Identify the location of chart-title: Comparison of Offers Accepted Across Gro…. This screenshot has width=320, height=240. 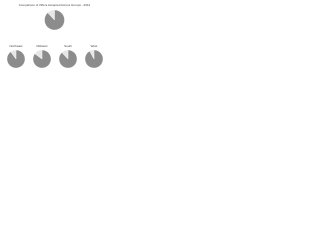
(55, 5).